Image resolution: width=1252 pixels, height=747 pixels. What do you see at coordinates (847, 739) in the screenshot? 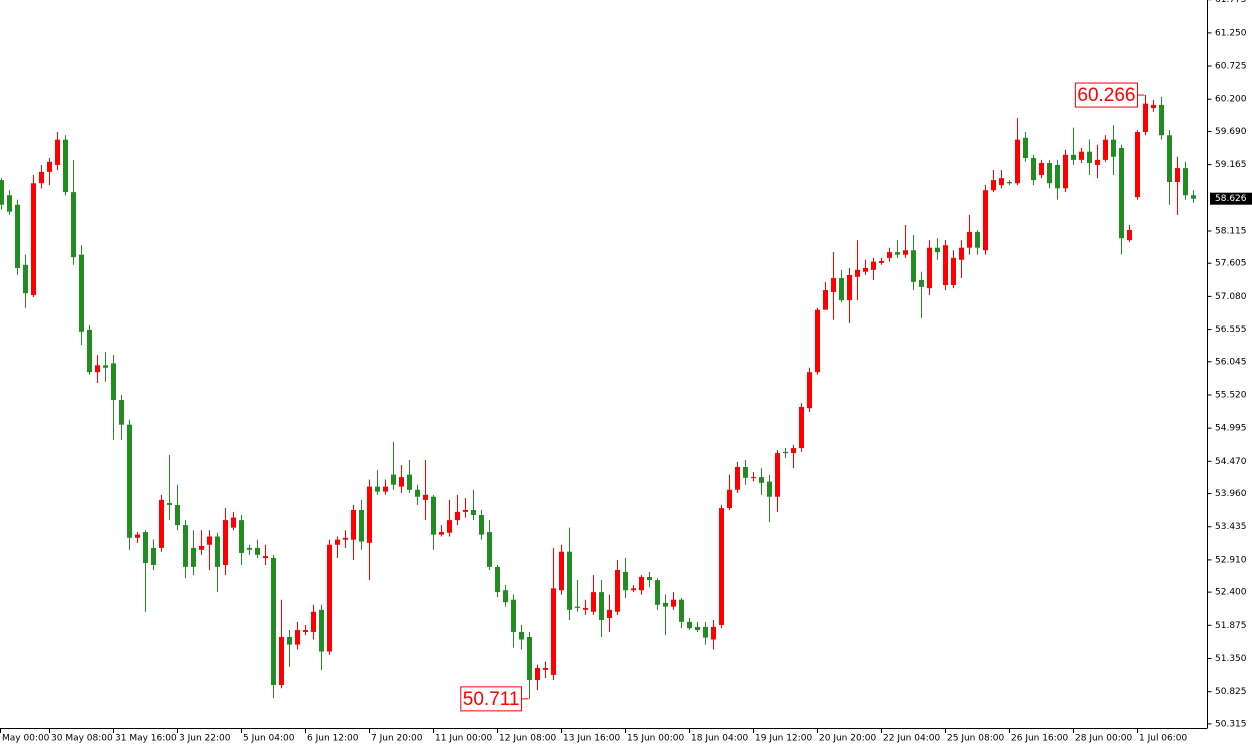
I see `x-tick-label: 20 Jun 20:00` at bounding box center [847, 739].